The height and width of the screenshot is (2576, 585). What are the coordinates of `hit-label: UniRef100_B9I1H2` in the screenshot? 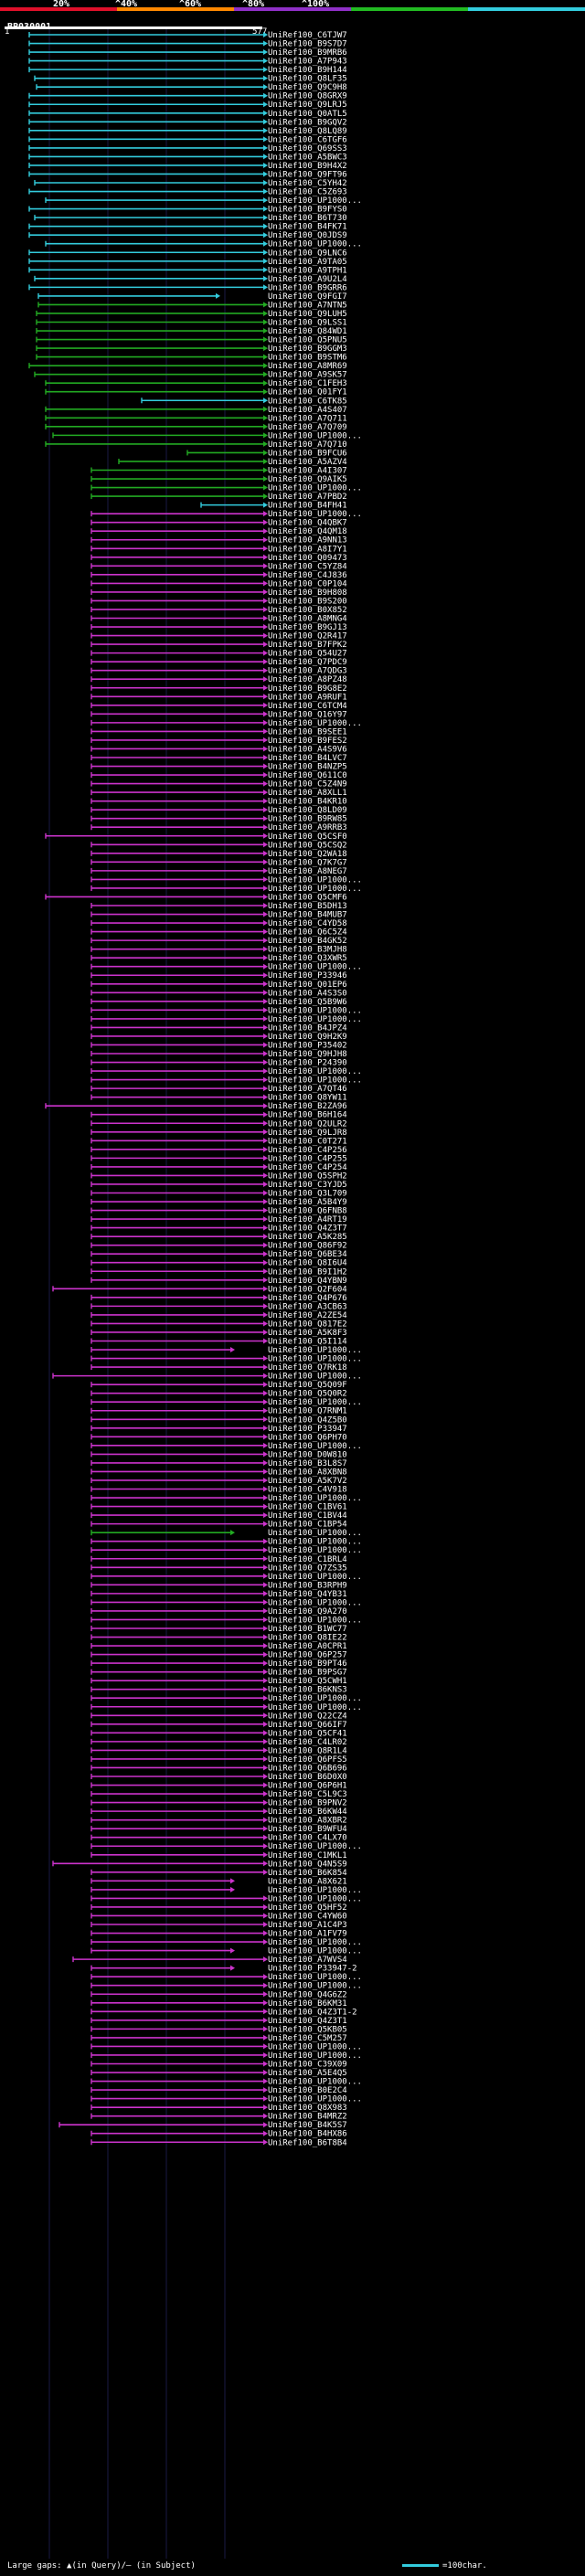 It's located at (308, 1272).